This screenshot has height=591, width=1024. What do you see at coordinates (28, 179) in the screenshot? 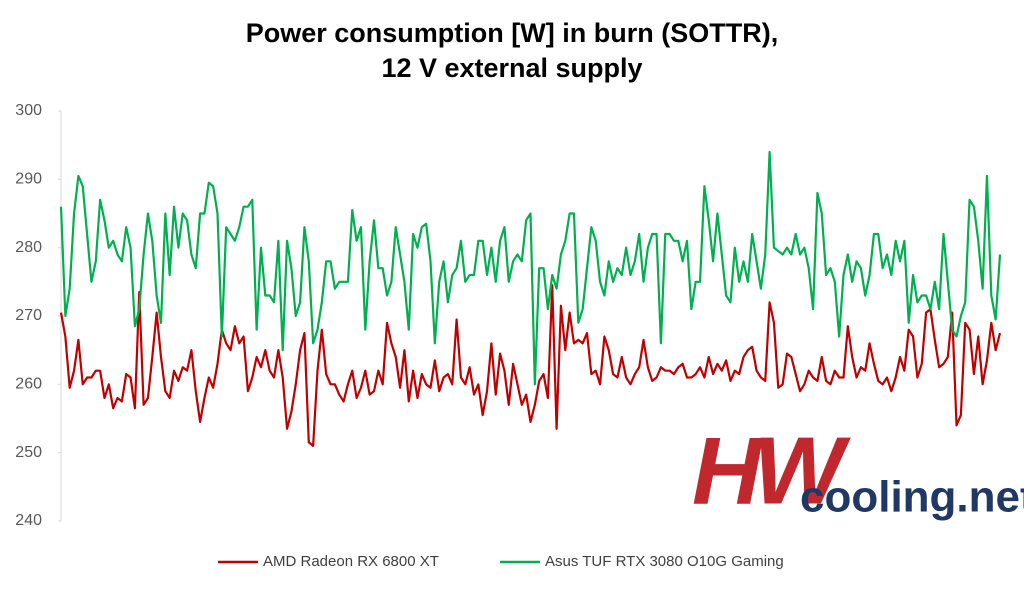
I see `y-tick-label: 290` at bounding box center [28, 179].